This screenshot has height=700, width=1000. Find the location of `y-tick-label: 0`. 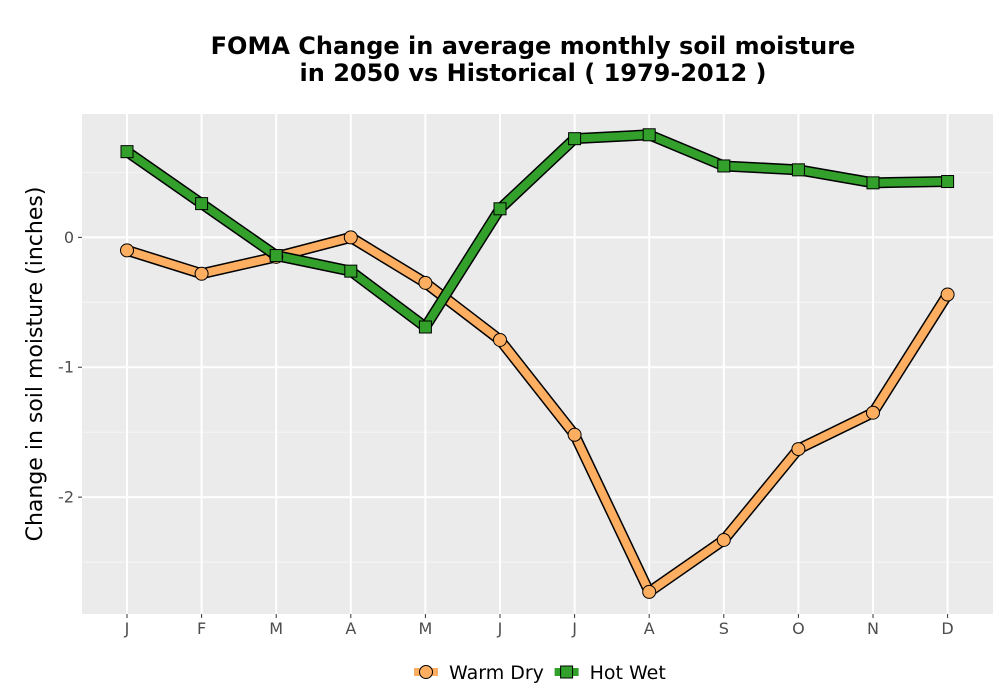

y-tick-label: 0 is located at coordinates (69, 237).